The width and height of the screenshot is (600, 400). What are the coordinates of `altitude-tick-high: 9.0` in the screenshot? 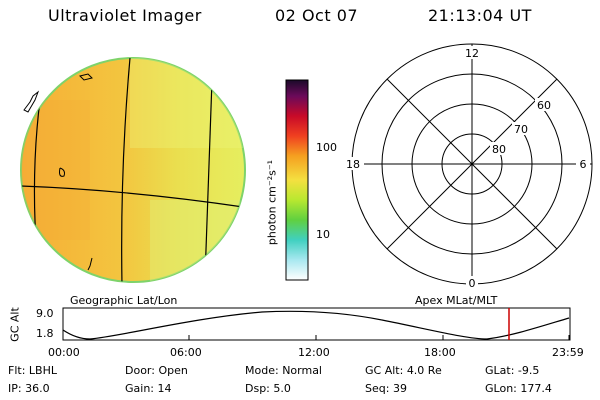 It's located at (45, 313).